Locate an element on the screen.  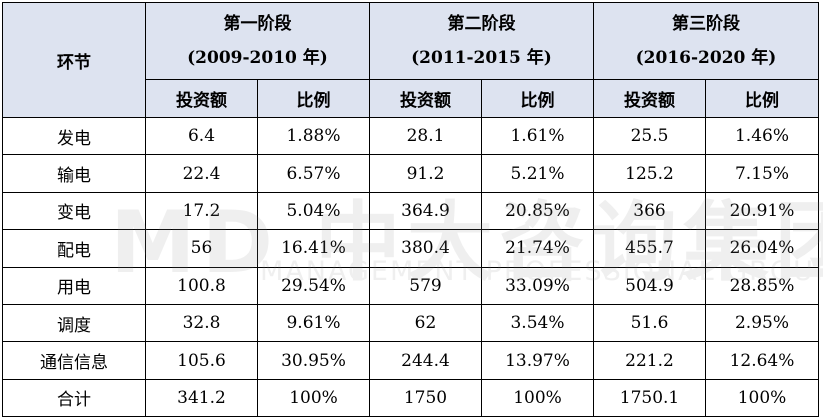
table-row: 合计 341.2 100% 1750 100% 1750.1 100% is located at coordinates (410, 397).